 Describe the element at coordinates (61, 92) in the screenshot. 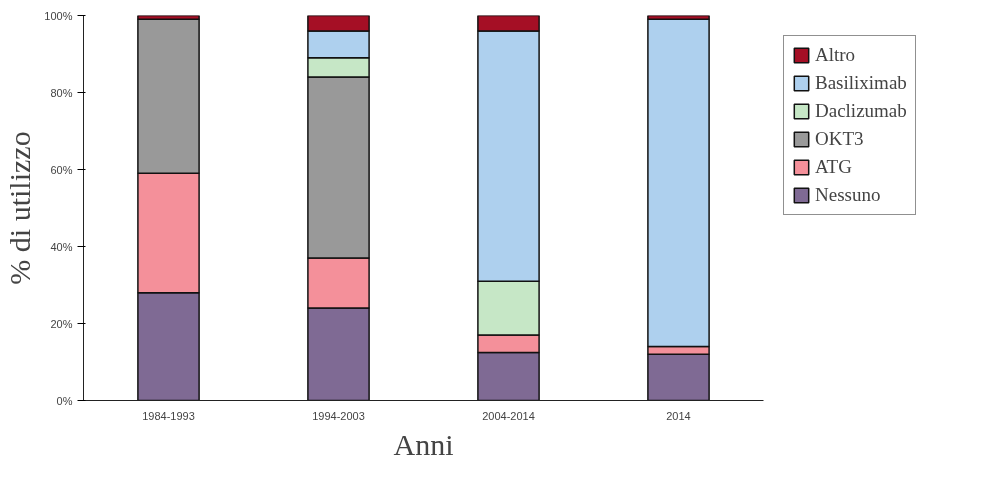

I see `y-tick-label: 80%` at that location.